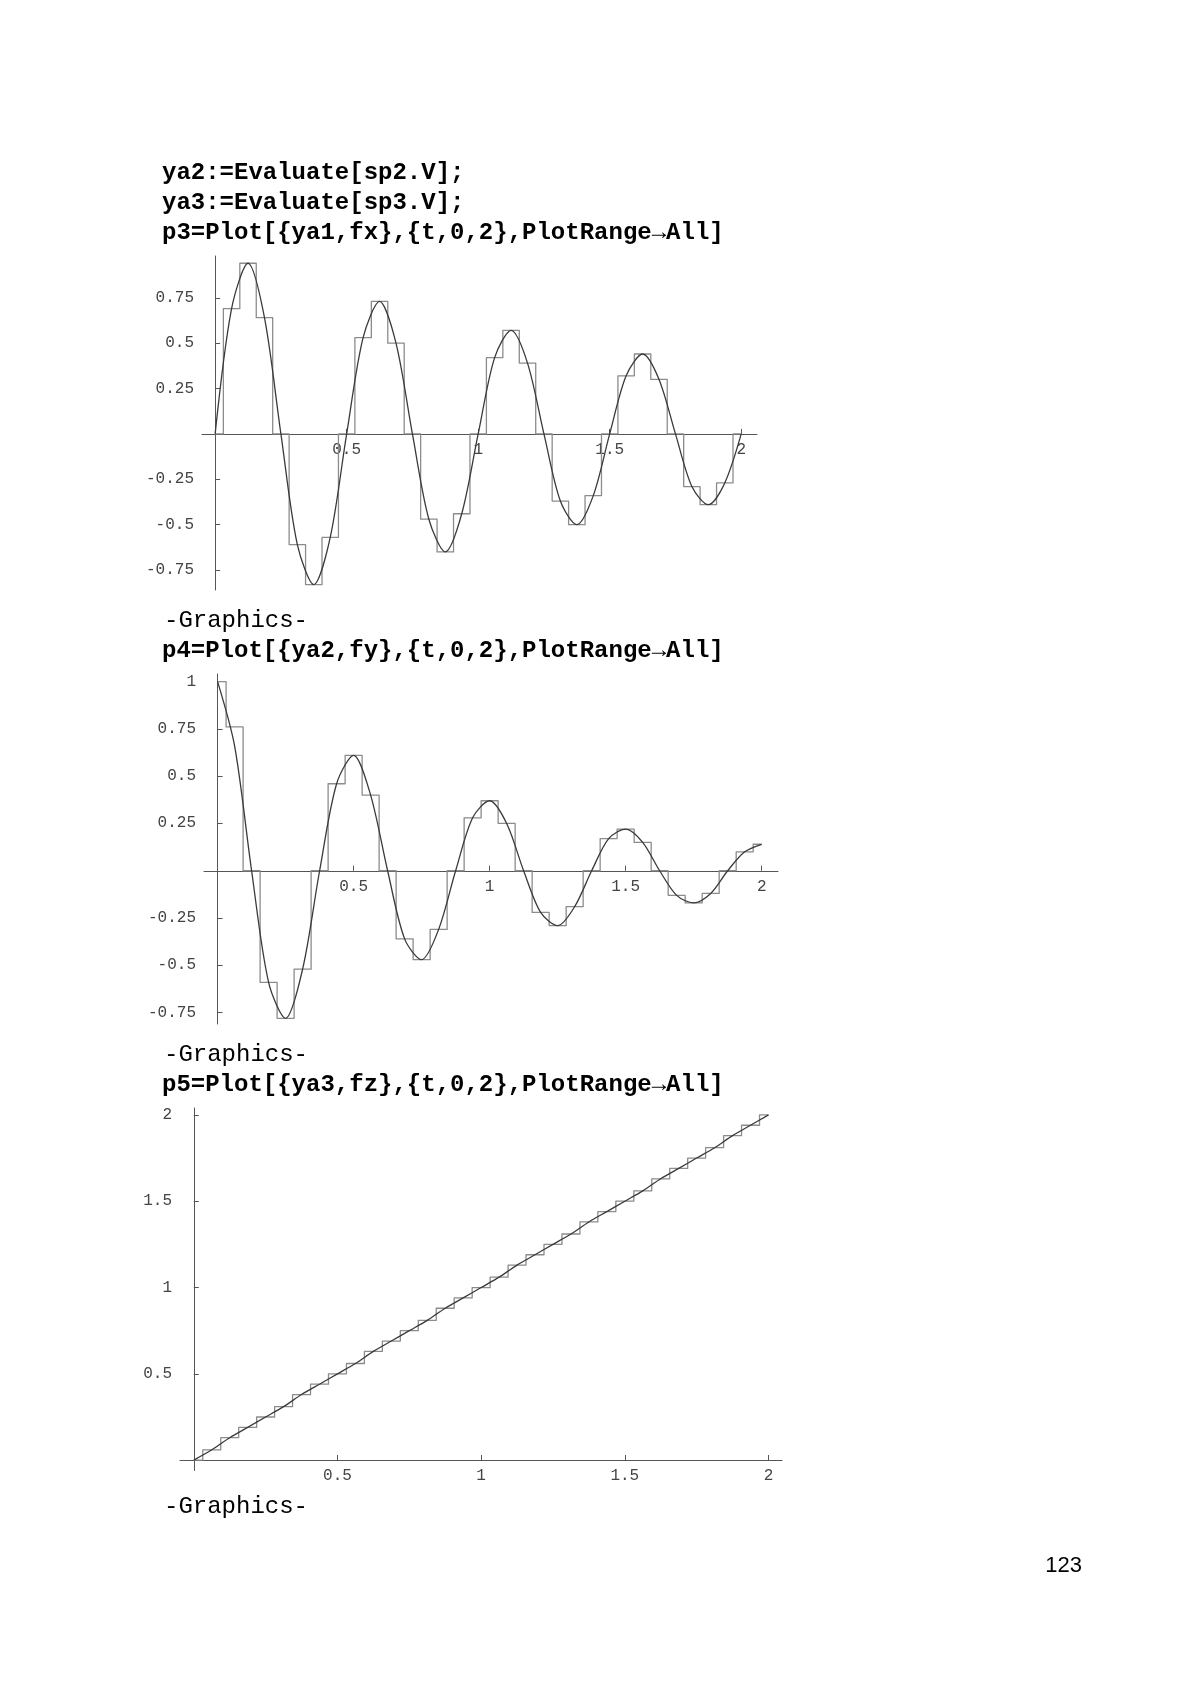 Image resolution: width=1200 pixels, height=1700 pixels. Describe the element at coordinates (167, 1114) in the screenshot. I see `y-tick-label: 2` at that location.